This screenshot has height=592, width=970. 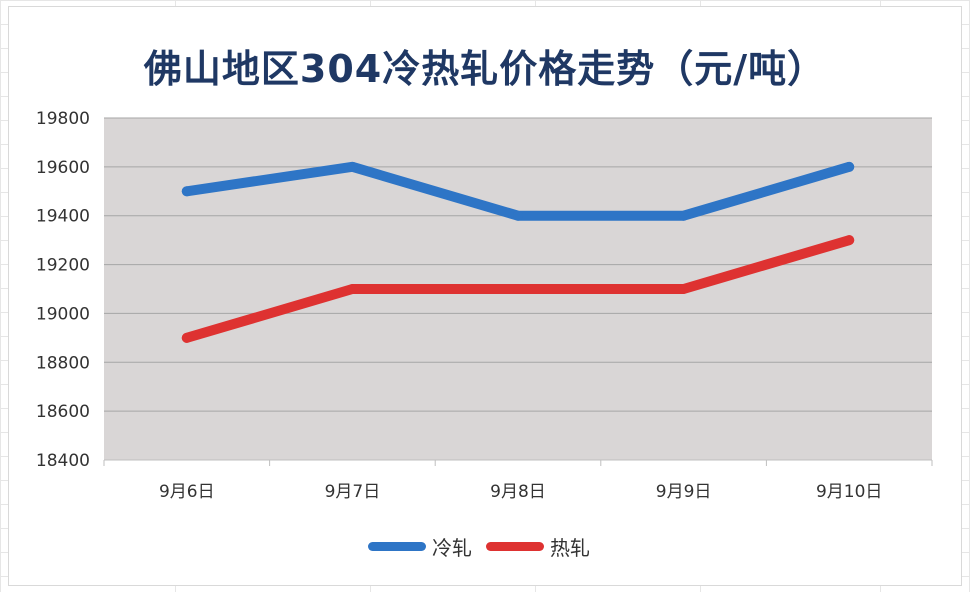 I want to click on y-tick-label: 18400, so click(x=63, y=461).